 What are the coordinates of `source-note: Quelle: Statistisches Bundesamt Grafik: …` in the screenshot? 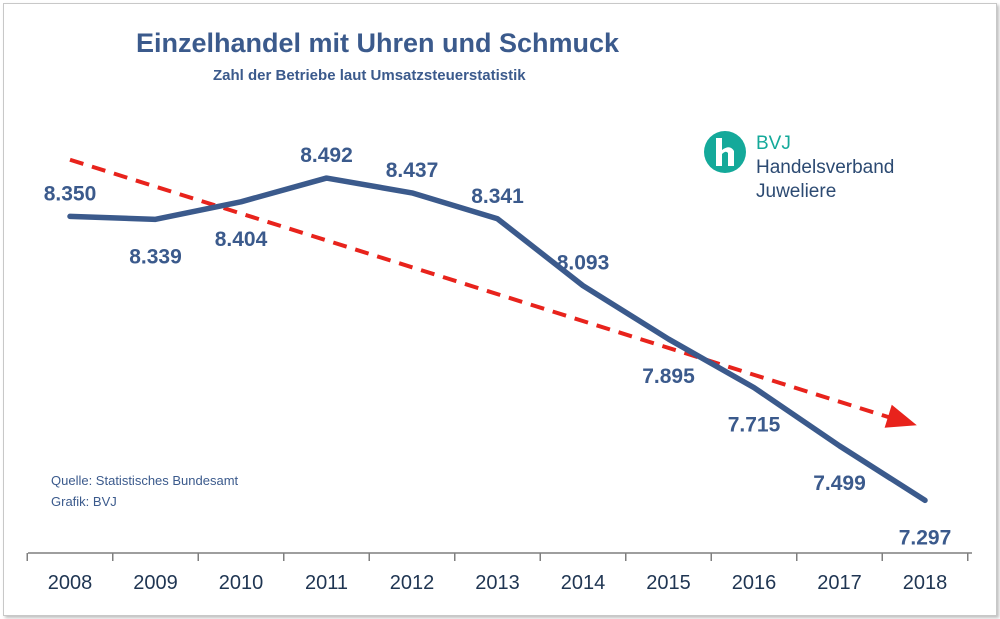 It's located at (144, 491).